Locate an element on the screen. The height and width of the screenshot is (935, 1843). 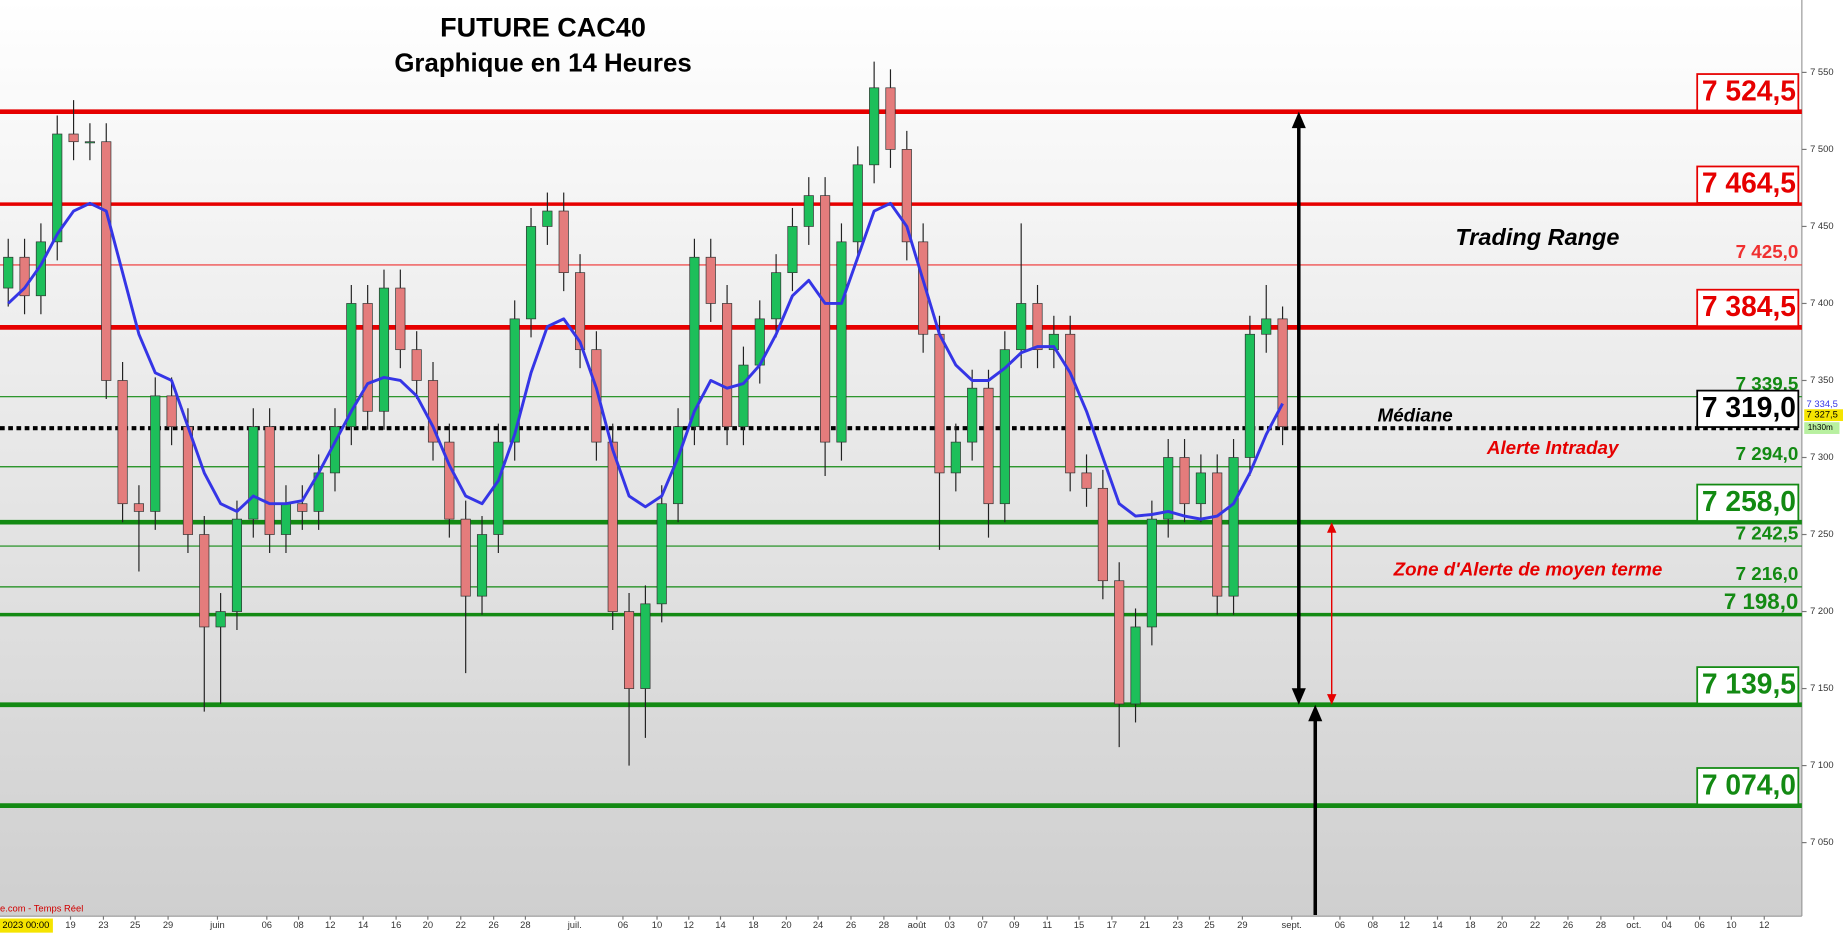
level-label: 7 242,5 is located at coordinates (1767, 532).